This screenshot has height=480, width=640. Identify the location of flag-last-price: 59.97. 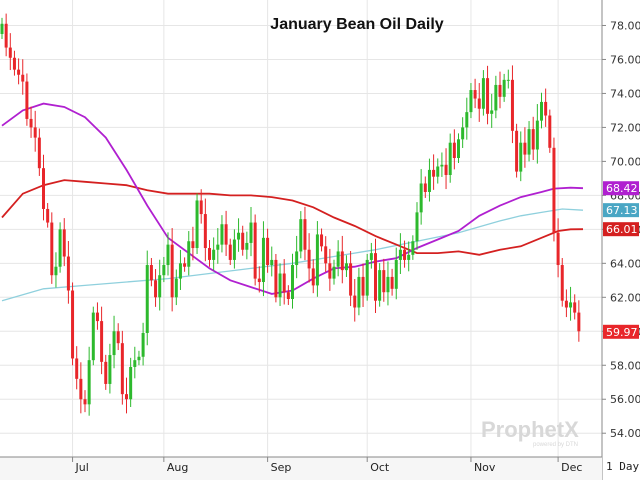
(621, 331).